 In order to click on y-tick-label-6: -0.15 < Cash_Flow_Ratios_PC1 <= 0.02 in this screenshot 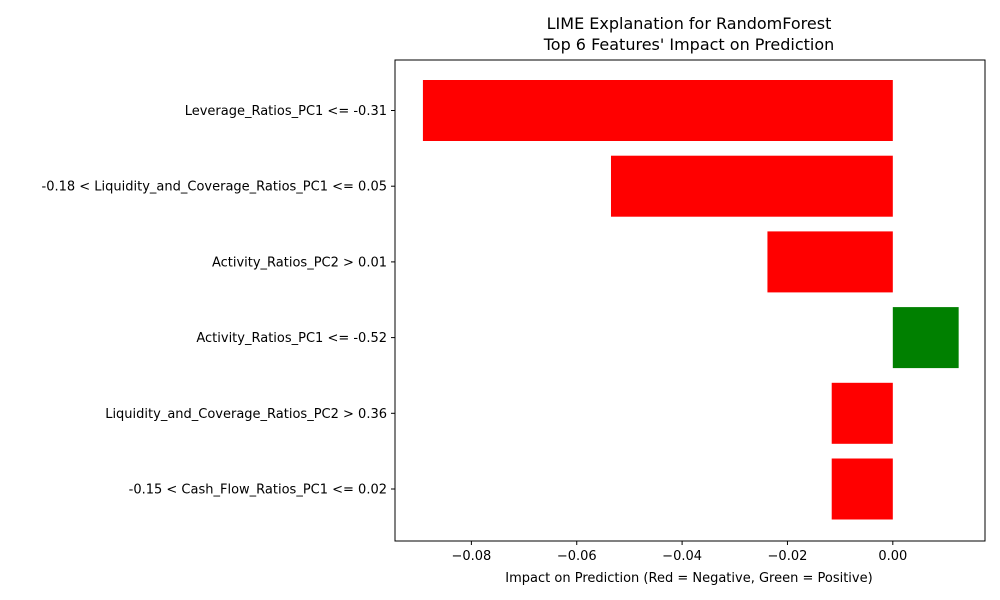, I will do `click(258, 490)`.